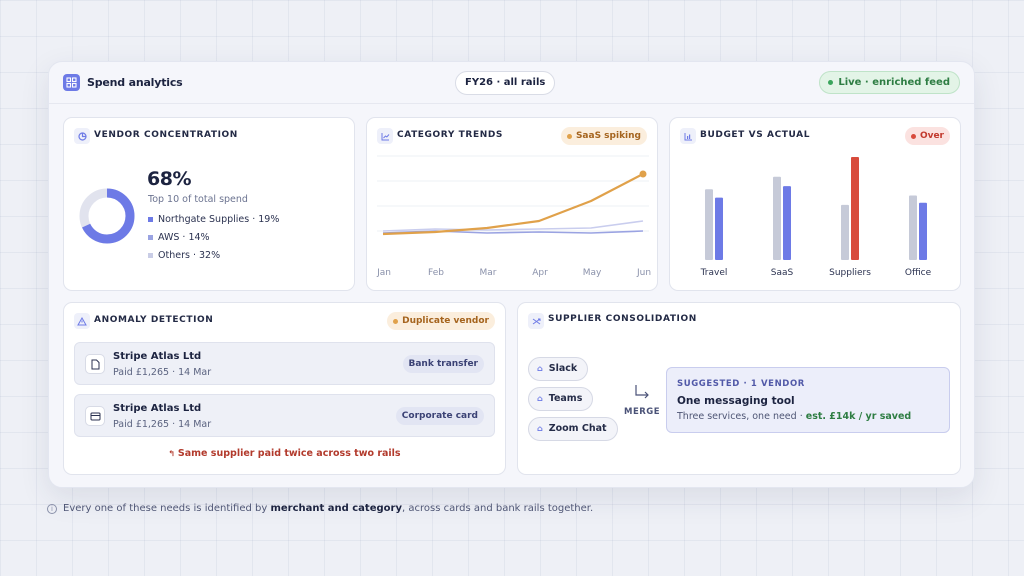 Image resolution: width=1024 pixels, height=576 pixels. Describe the element at coordinates (931, 136) in the screenshot. I see `over-budget-label: Over` at that location.